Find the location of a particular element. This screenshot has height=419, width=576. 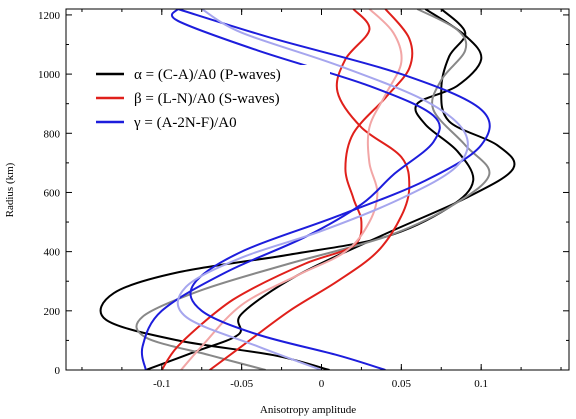

y-tick-label: 600 is located at coordinates (52, 193).